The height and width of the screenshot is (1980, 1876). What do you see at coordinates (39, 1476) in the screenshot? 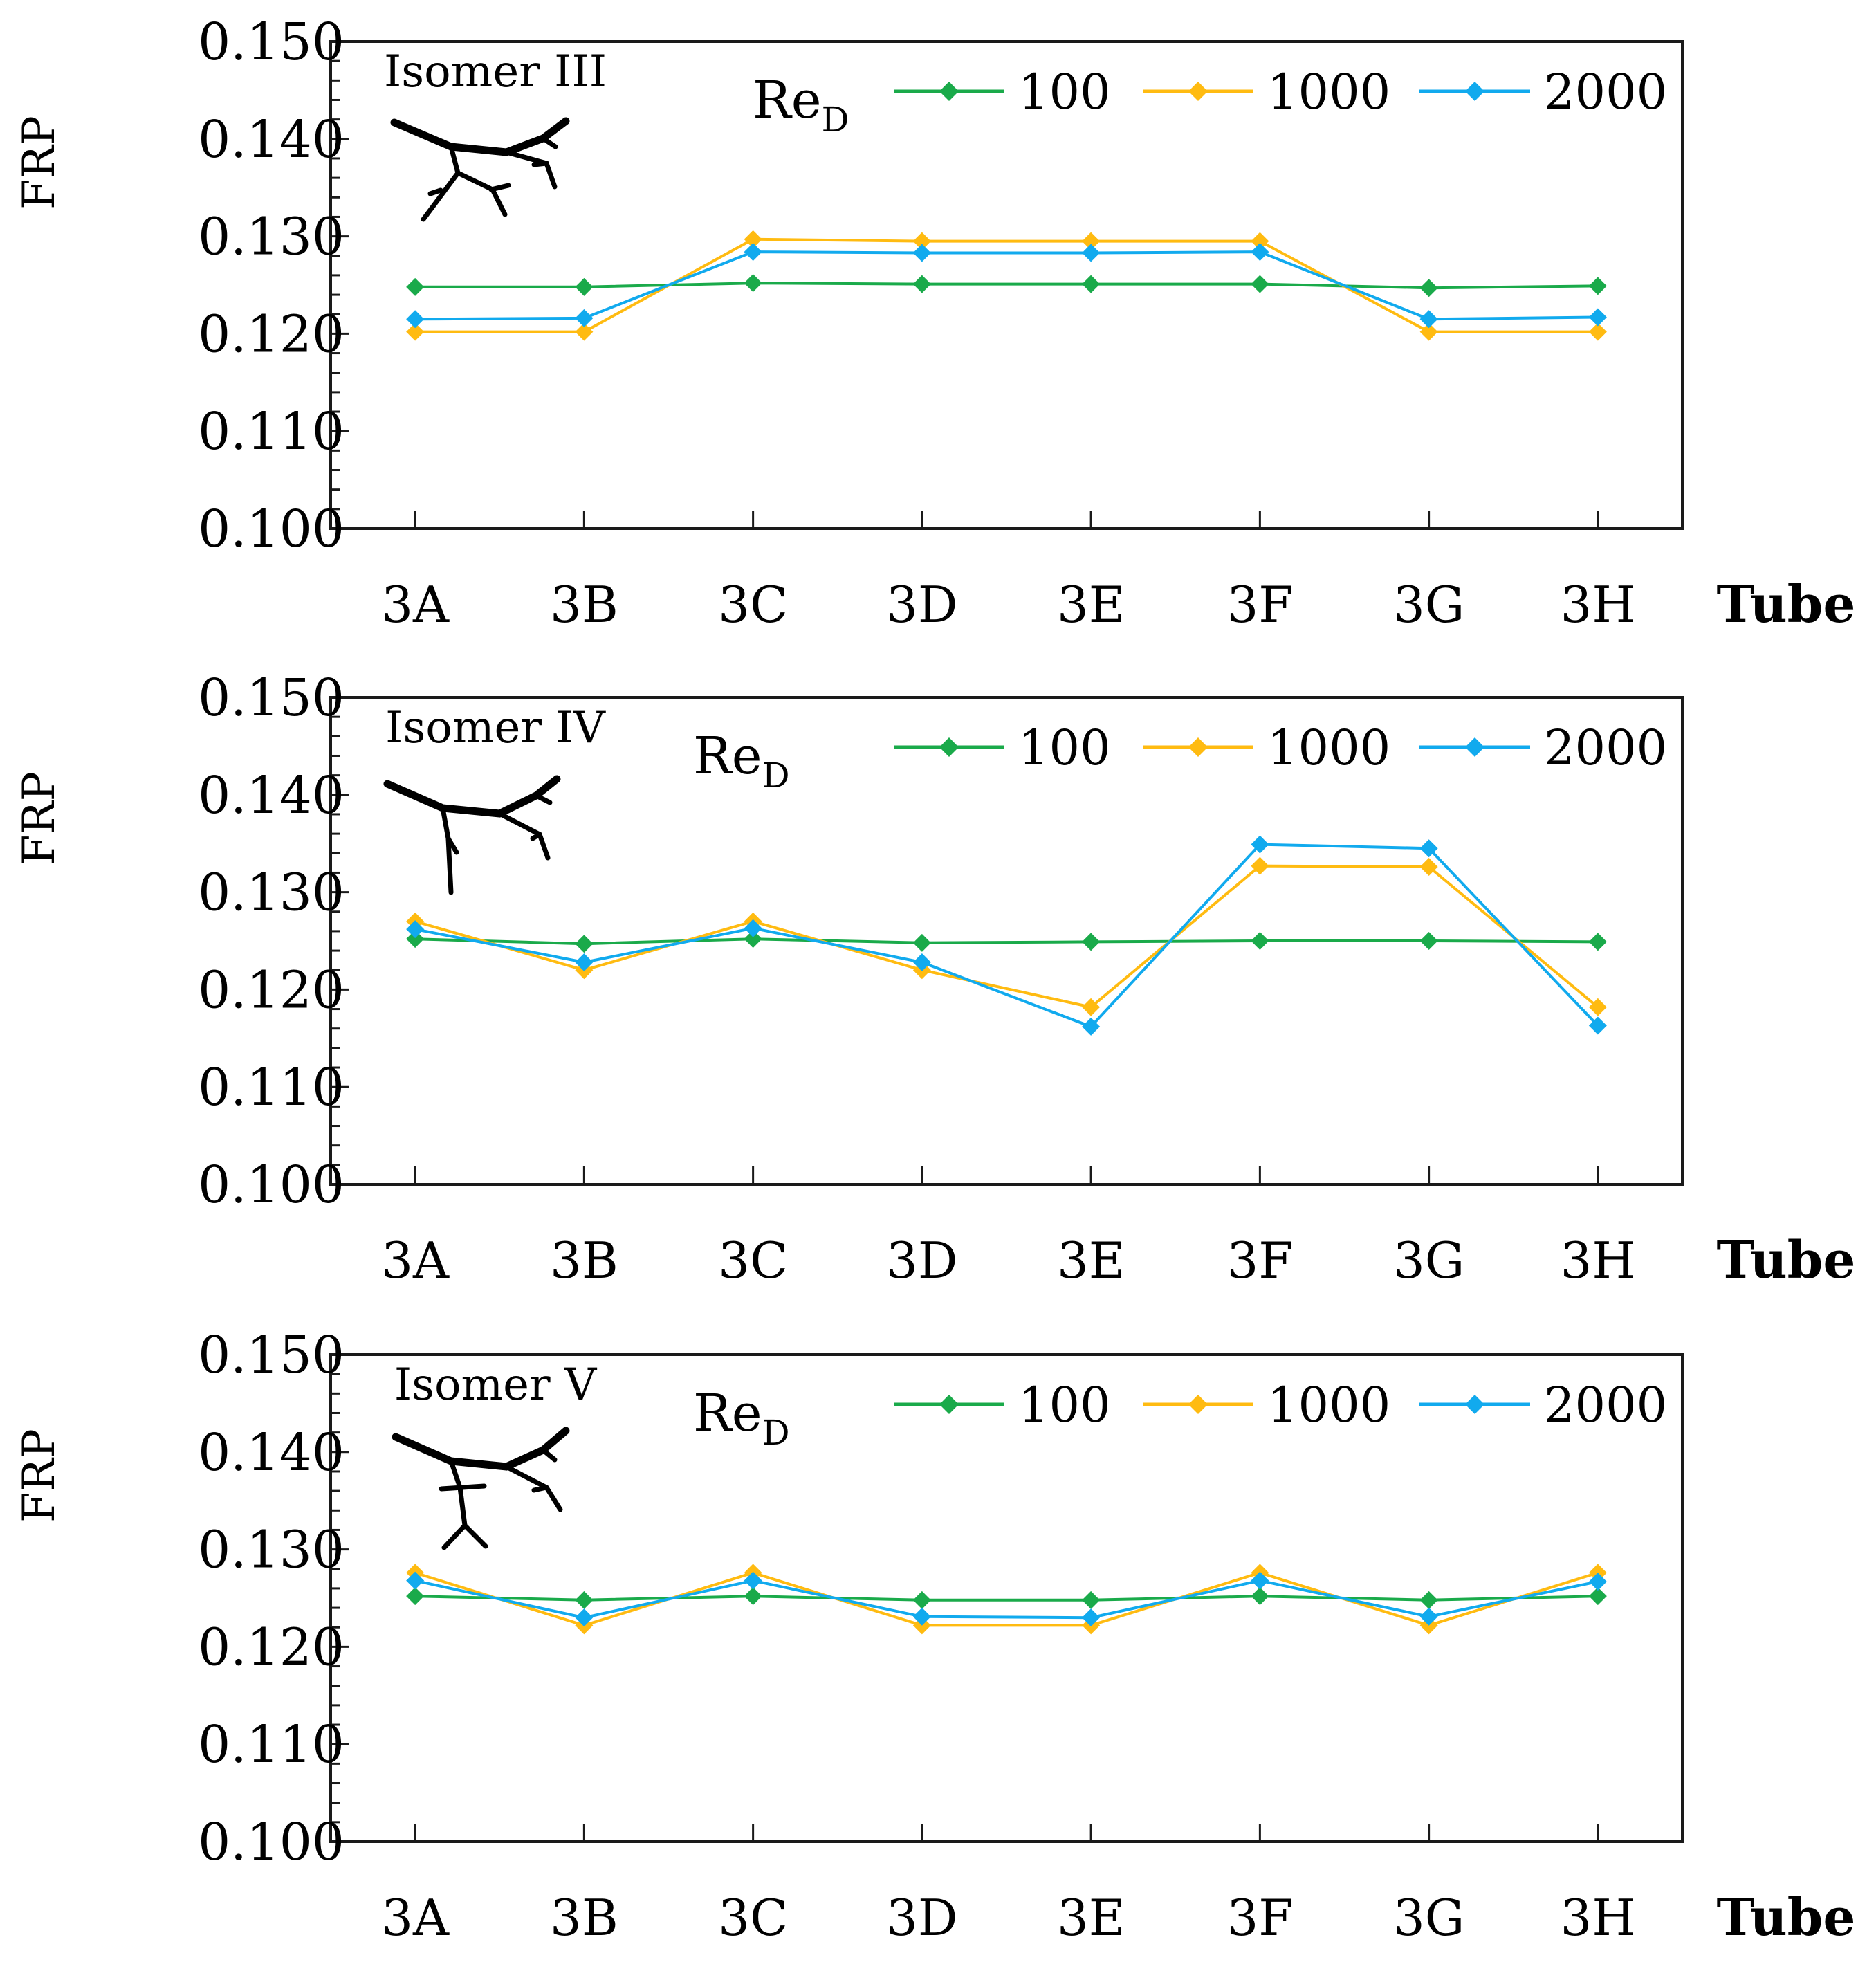
I see `y-axis-label: FRP` at bounding box center [39, 1476].